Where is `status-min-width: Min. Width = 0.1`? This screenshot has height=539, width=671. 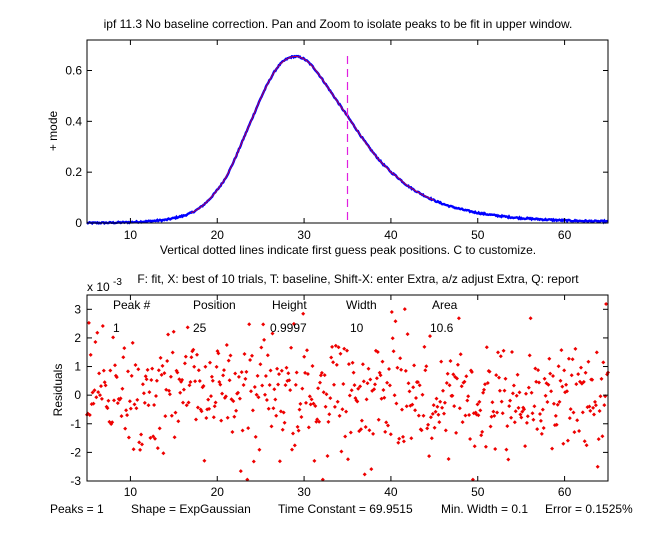
status-min-width: Min. Width = 0.1 is located at coordinates (484, 509).